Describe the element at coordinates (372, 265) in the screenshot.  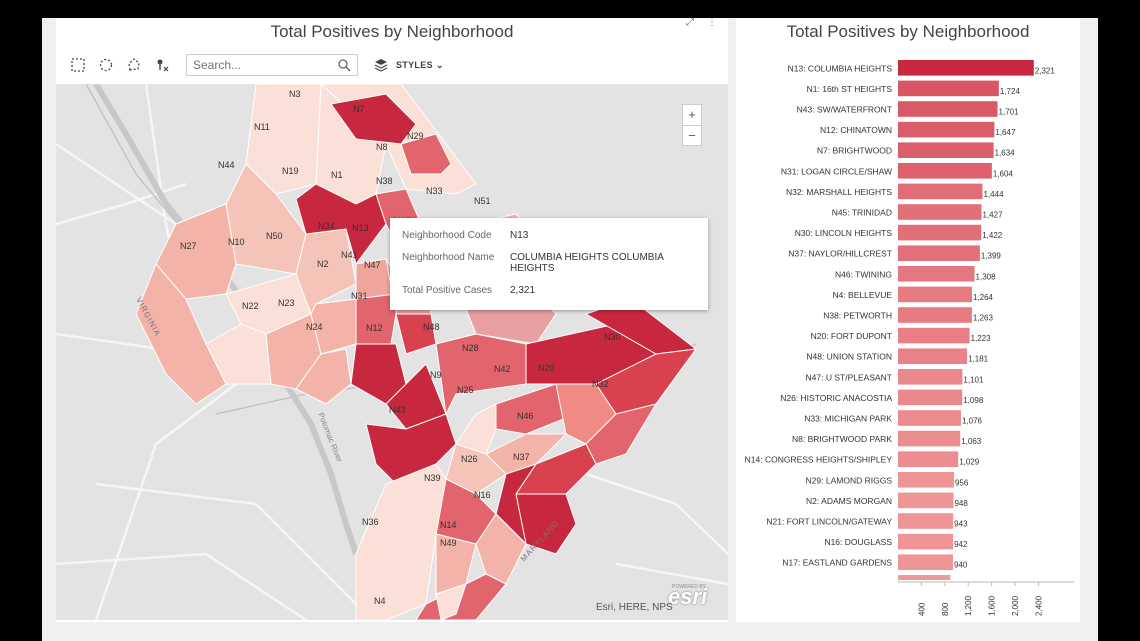
I see `neighborhood-label-n47: N47` at that location.